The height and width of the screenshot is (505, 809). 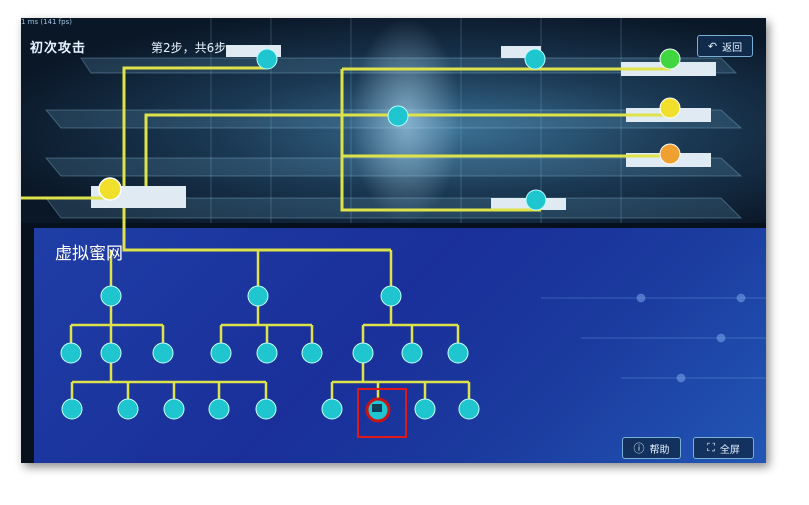 I want to click on scene-title: 初次攻击, so click(x=58, y=48).